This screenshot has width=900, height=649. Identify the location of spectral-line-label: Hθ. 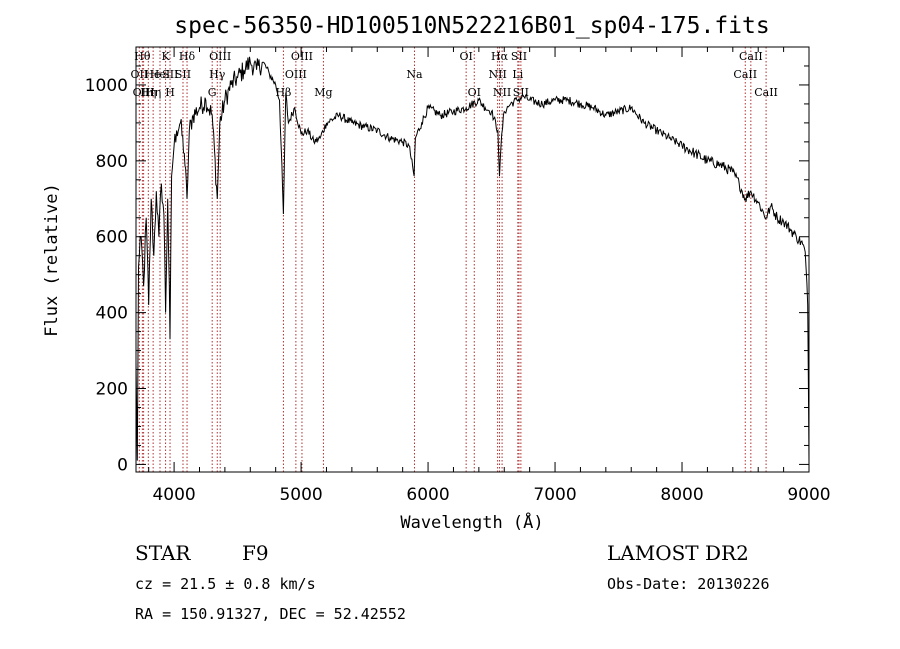
(142, 56).